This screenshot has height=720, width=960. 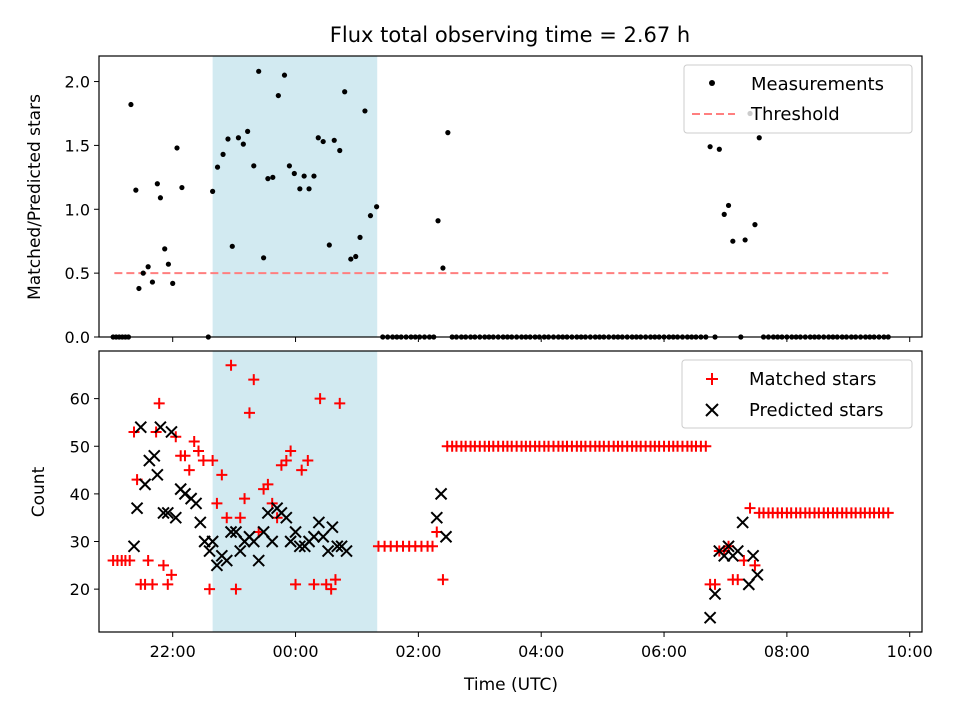 I want to click on top-y-axis-label: Matched/Predicted stars, so click(x=35, y=197).